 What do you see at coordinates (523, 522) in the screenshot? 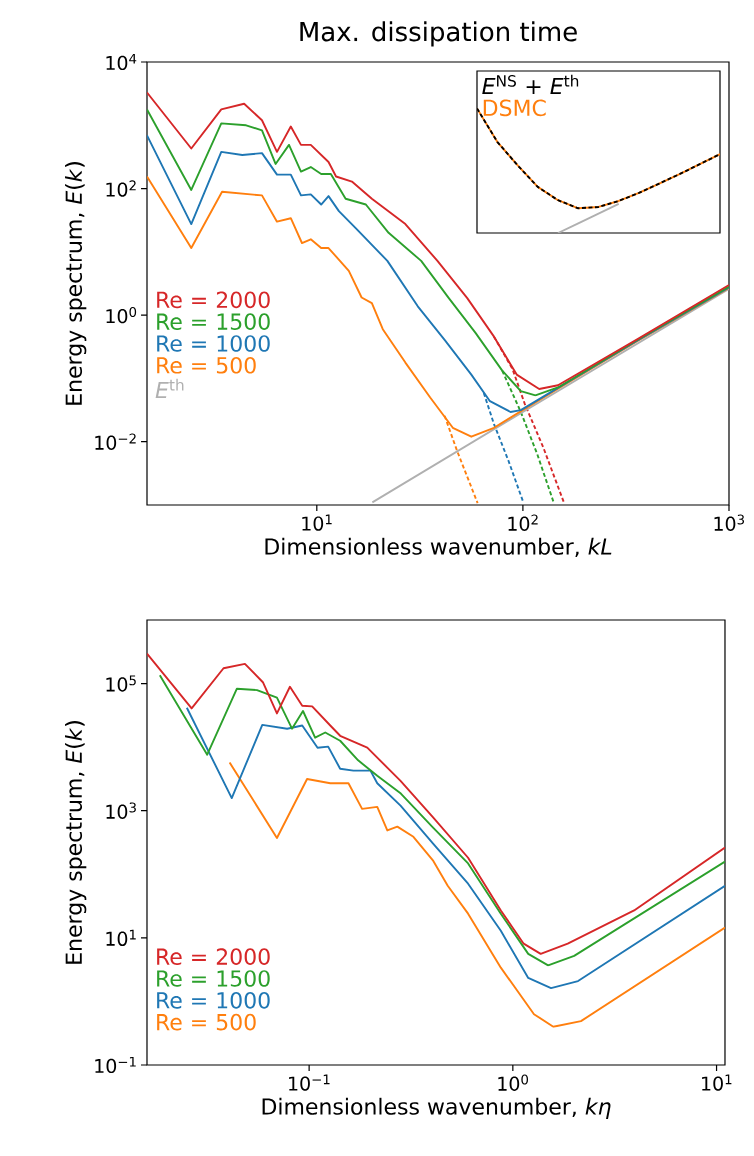
I see `x-tick-label: 10$^{2}$` at bounding box center [523, 522].